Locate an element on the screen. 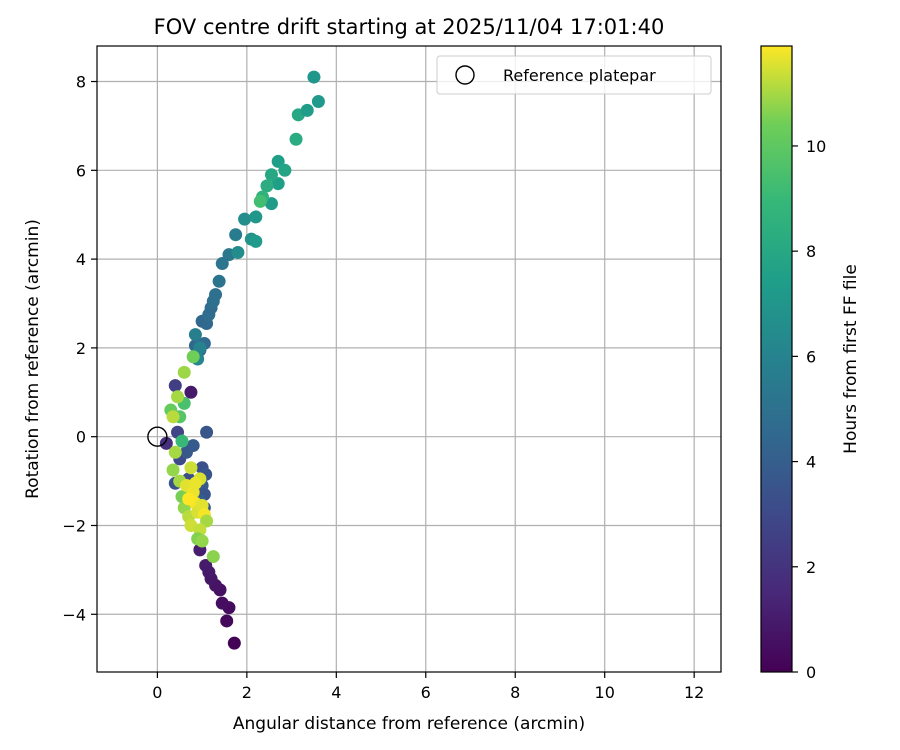  colorbar-tick-label: 0 is located at coordinates (811, 672).